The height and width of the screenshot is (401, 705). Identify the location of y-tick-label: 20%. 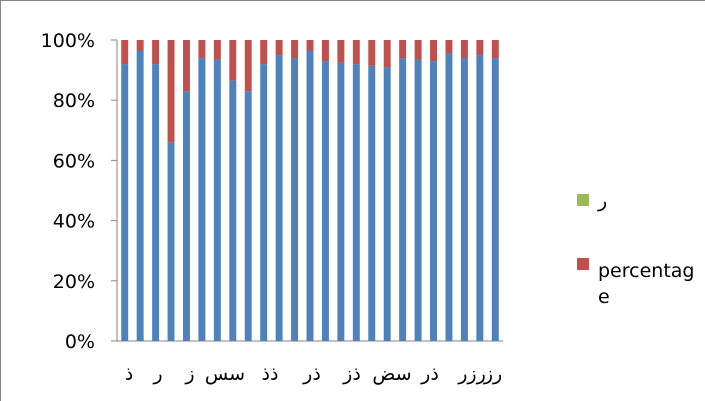
(74, 282).